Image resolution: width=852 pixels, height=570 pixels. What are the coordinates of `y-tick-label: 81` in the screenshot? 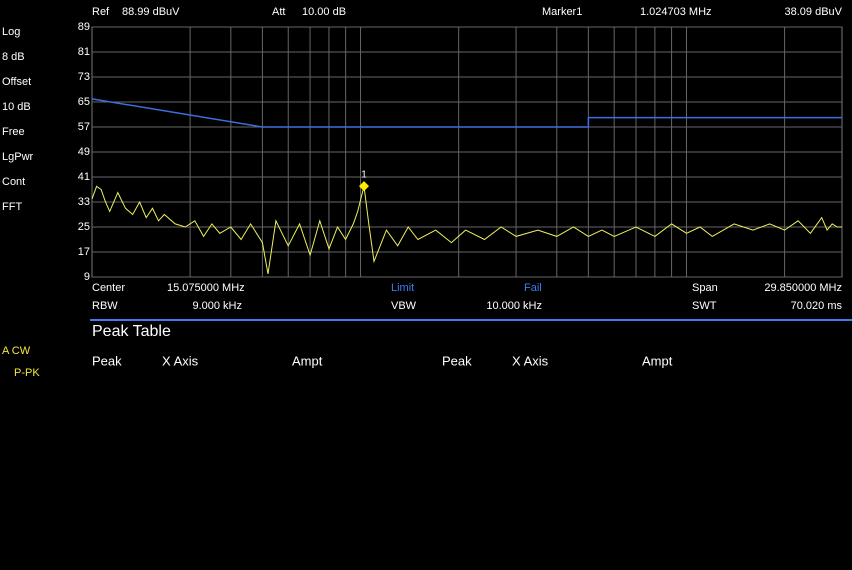 It's located at (84, 52).